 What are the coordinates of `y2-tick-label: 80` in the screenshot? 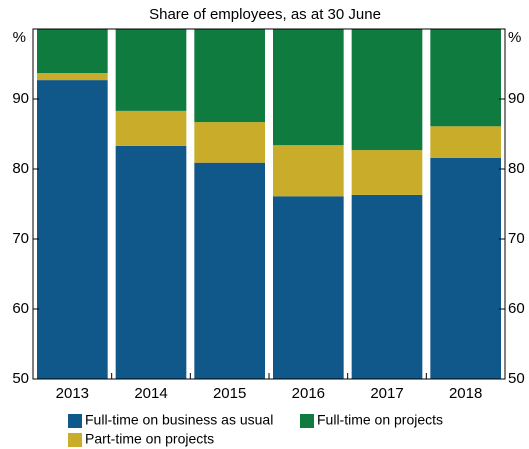 It's located at (516, 168).